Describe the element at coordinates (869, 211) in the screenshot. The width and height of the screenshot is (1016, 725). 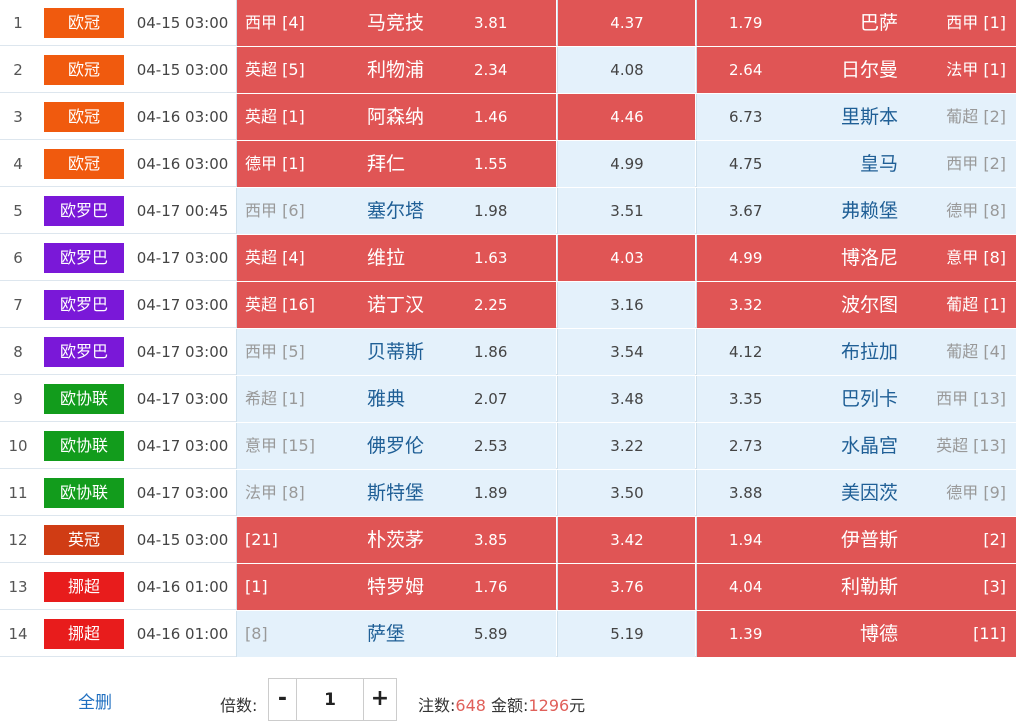
I see `away-team: 弗赖堡` at that location.